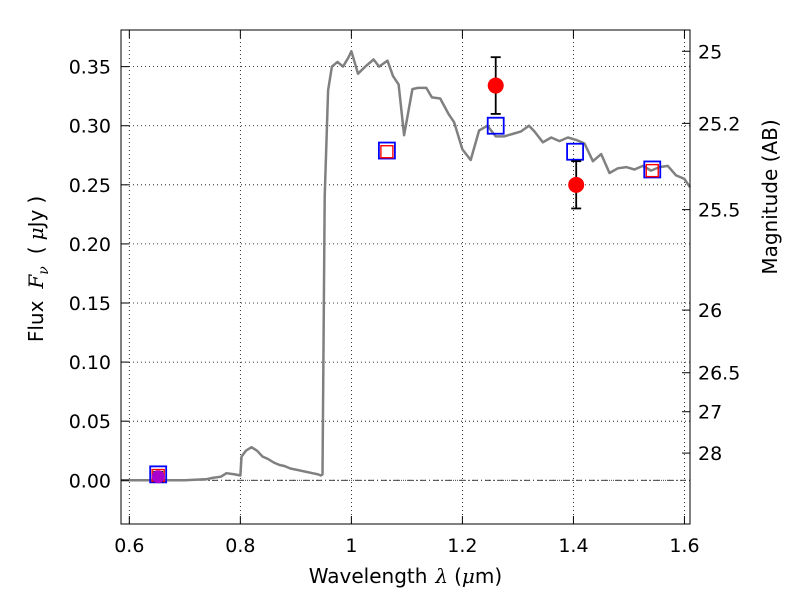  What do you see at coordinates (441, 576) in the screenshot?
I see `x-axis-label-symbol: λ` at bounding box center [441, 576].